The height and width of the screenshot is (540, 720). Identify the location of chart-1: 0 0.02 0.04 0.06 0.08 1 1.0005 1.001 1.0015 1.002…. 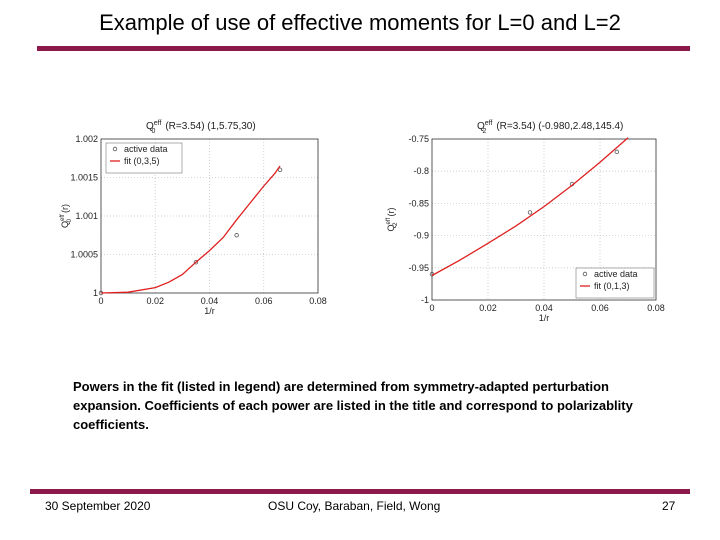
(193, 218).